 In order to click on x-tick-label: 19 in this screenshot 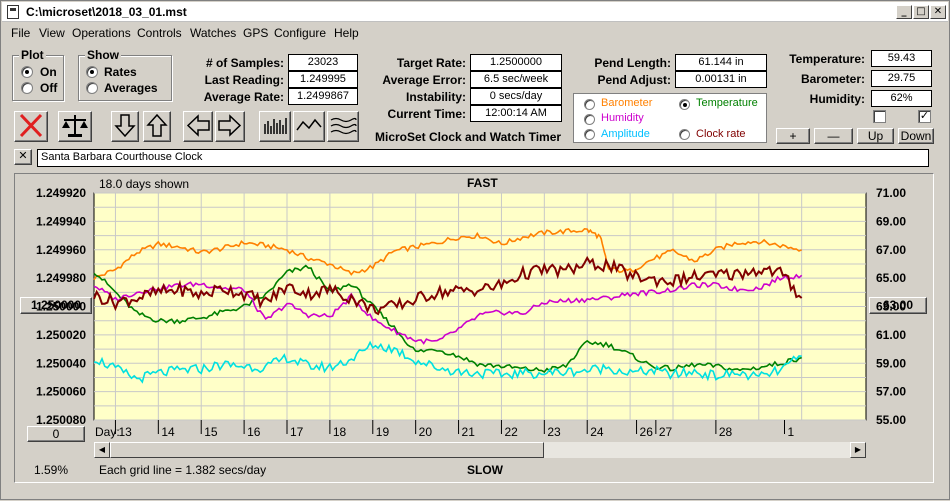, I will do `click(383, 432)`.